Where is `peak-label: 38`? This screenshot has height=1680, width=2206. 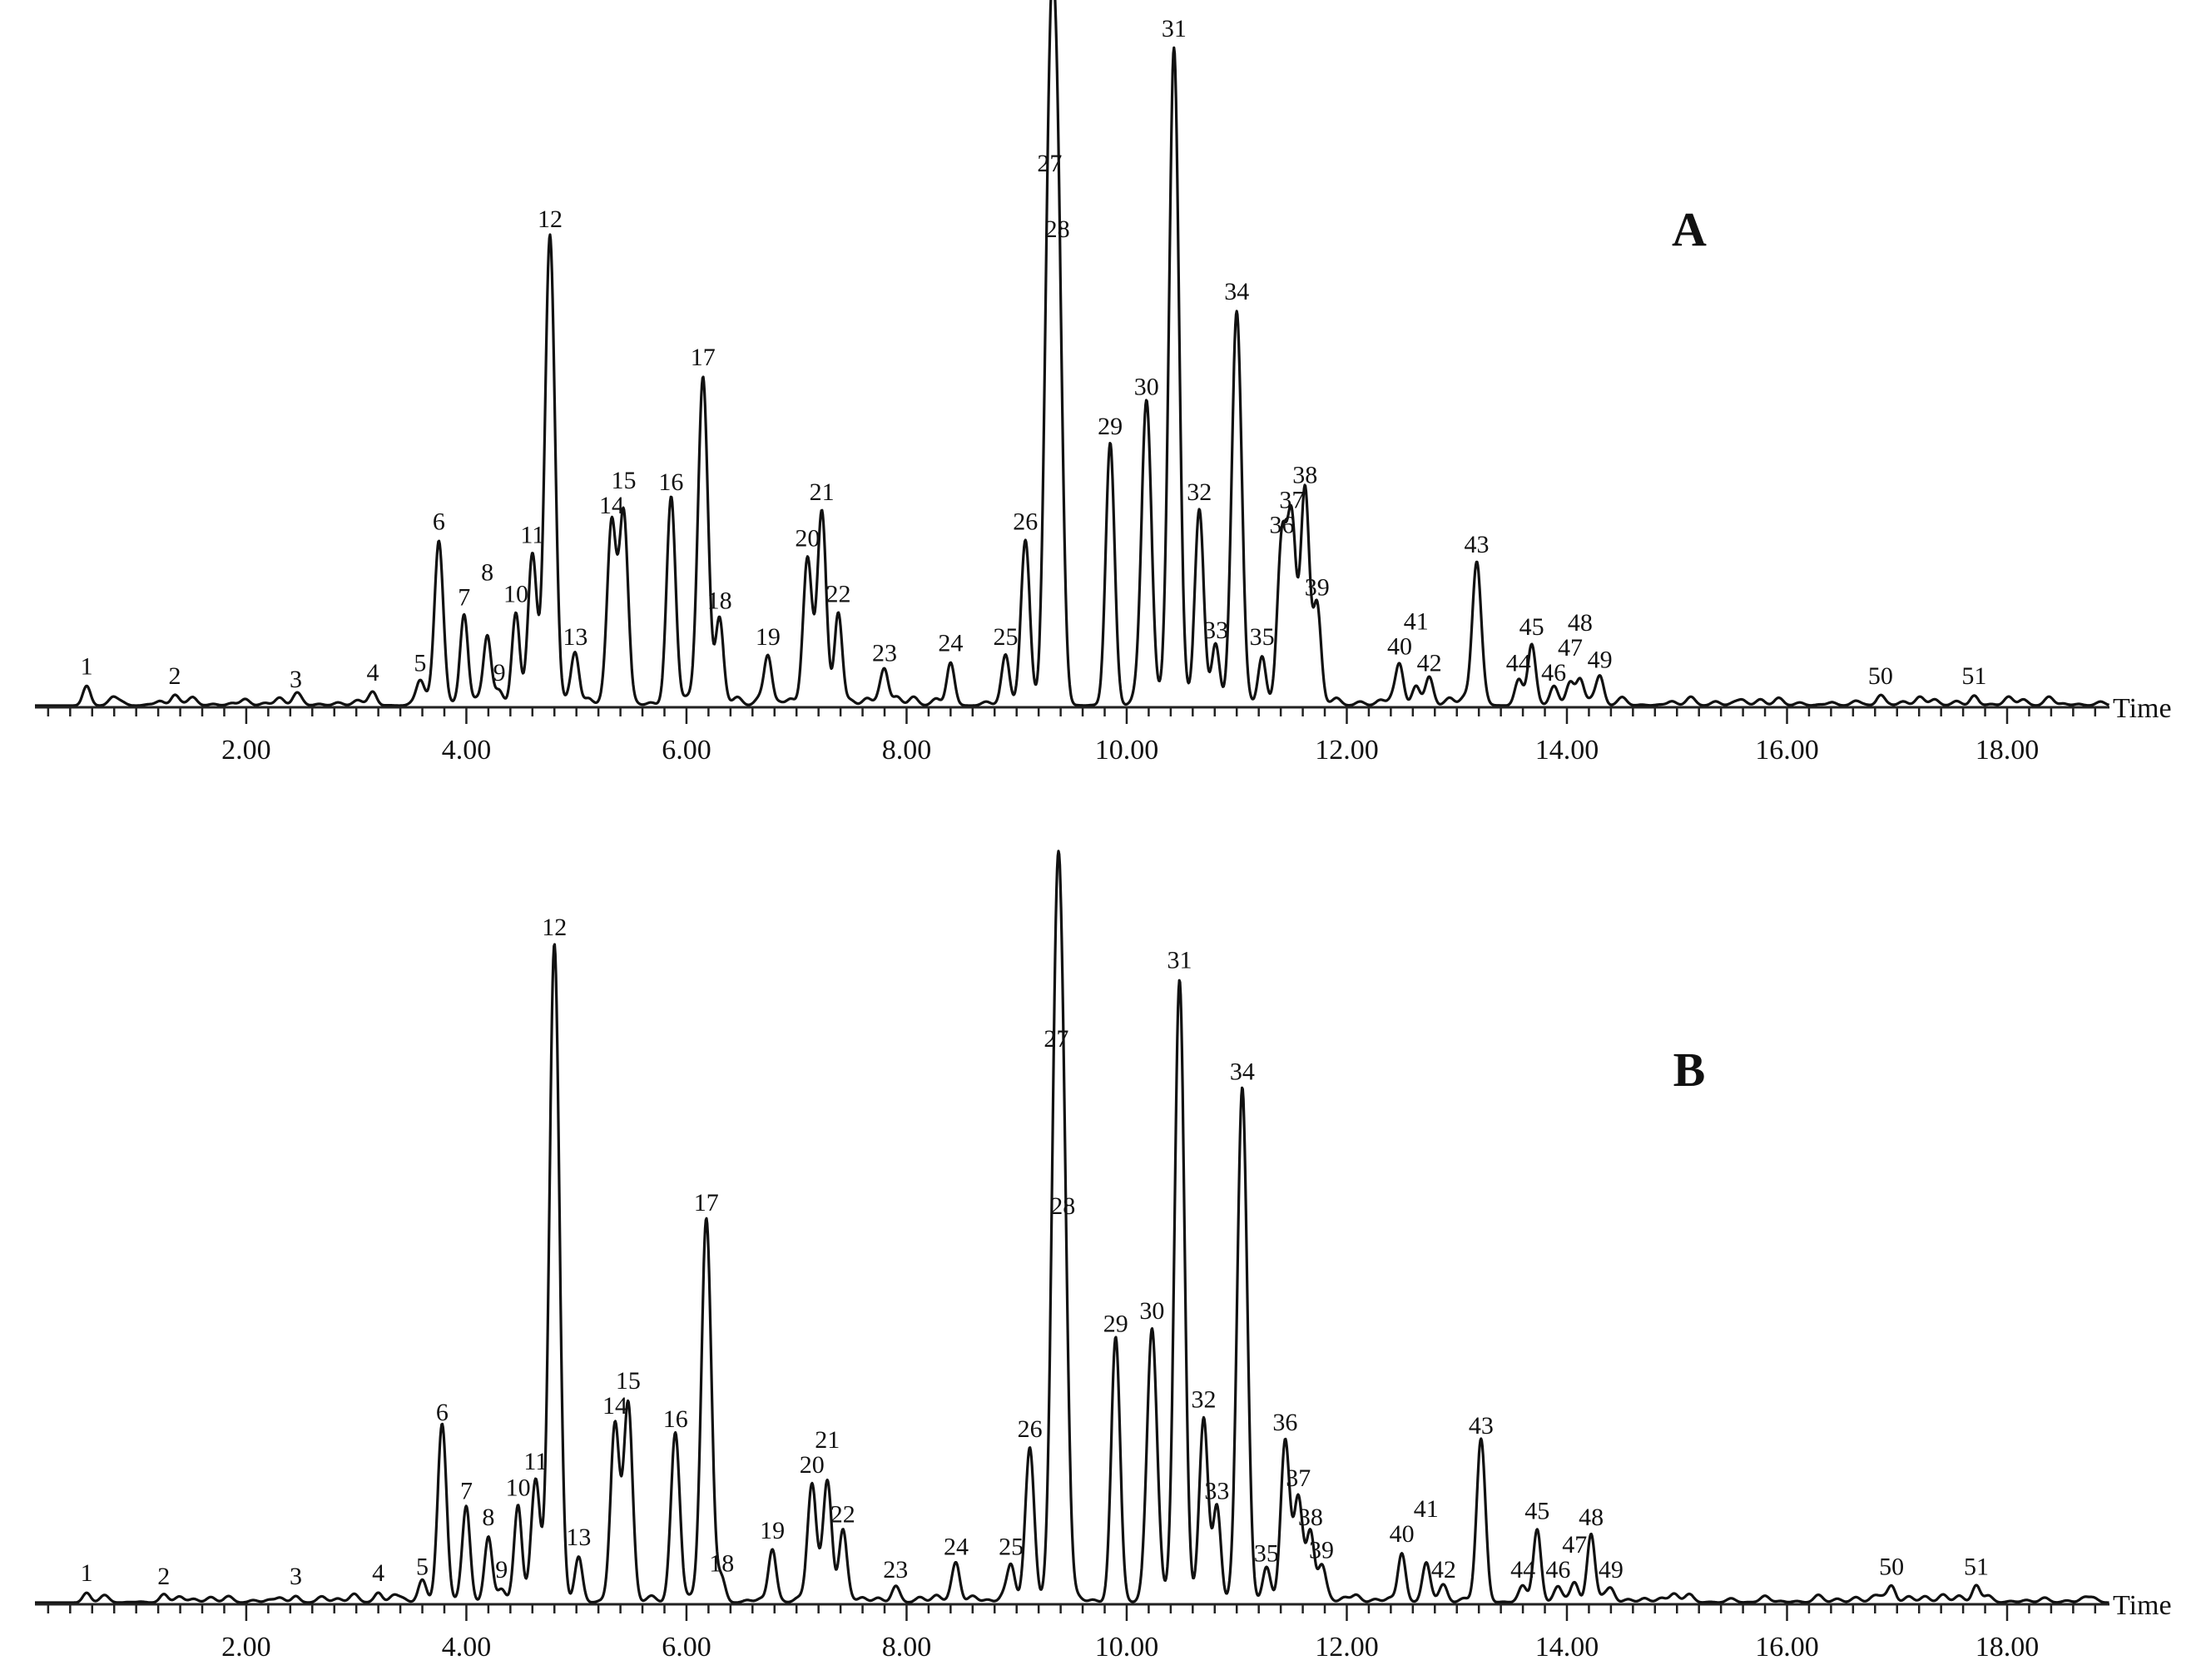
peak-label: 38 is located at coordinates (1305, 474).